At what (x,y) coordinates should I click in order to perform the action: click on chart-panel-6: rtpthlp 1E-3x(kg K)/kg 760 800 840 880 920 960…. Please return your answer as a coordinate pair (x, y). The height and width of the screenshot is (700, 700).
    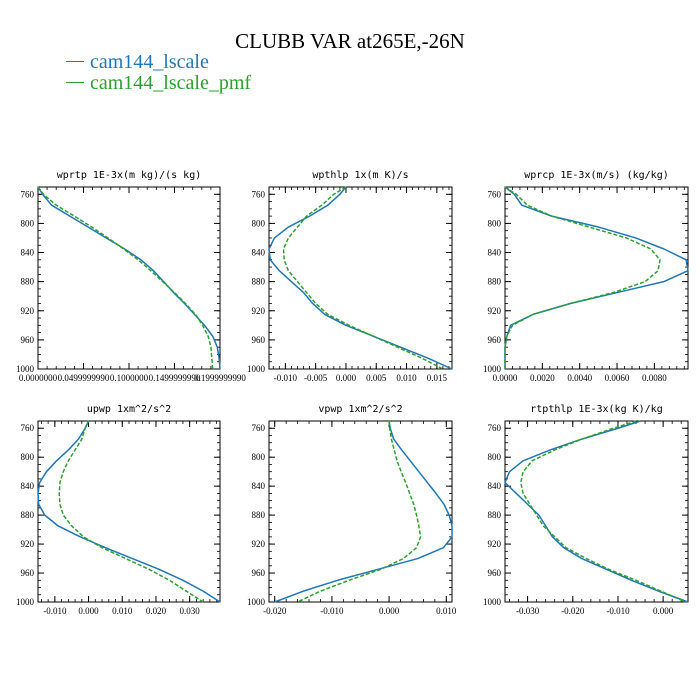
    Looking at the image, I should click on (586, 510).